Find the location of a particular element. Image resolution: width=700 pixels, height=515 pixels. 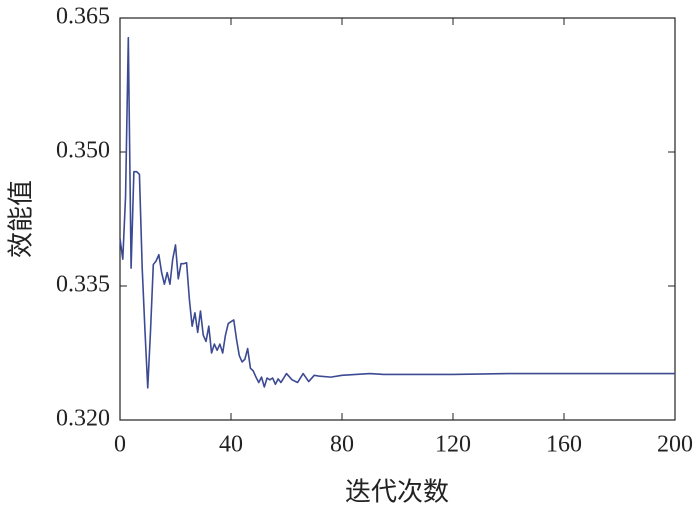

x-tick-label: 120 is located at coordinates (453, 445).